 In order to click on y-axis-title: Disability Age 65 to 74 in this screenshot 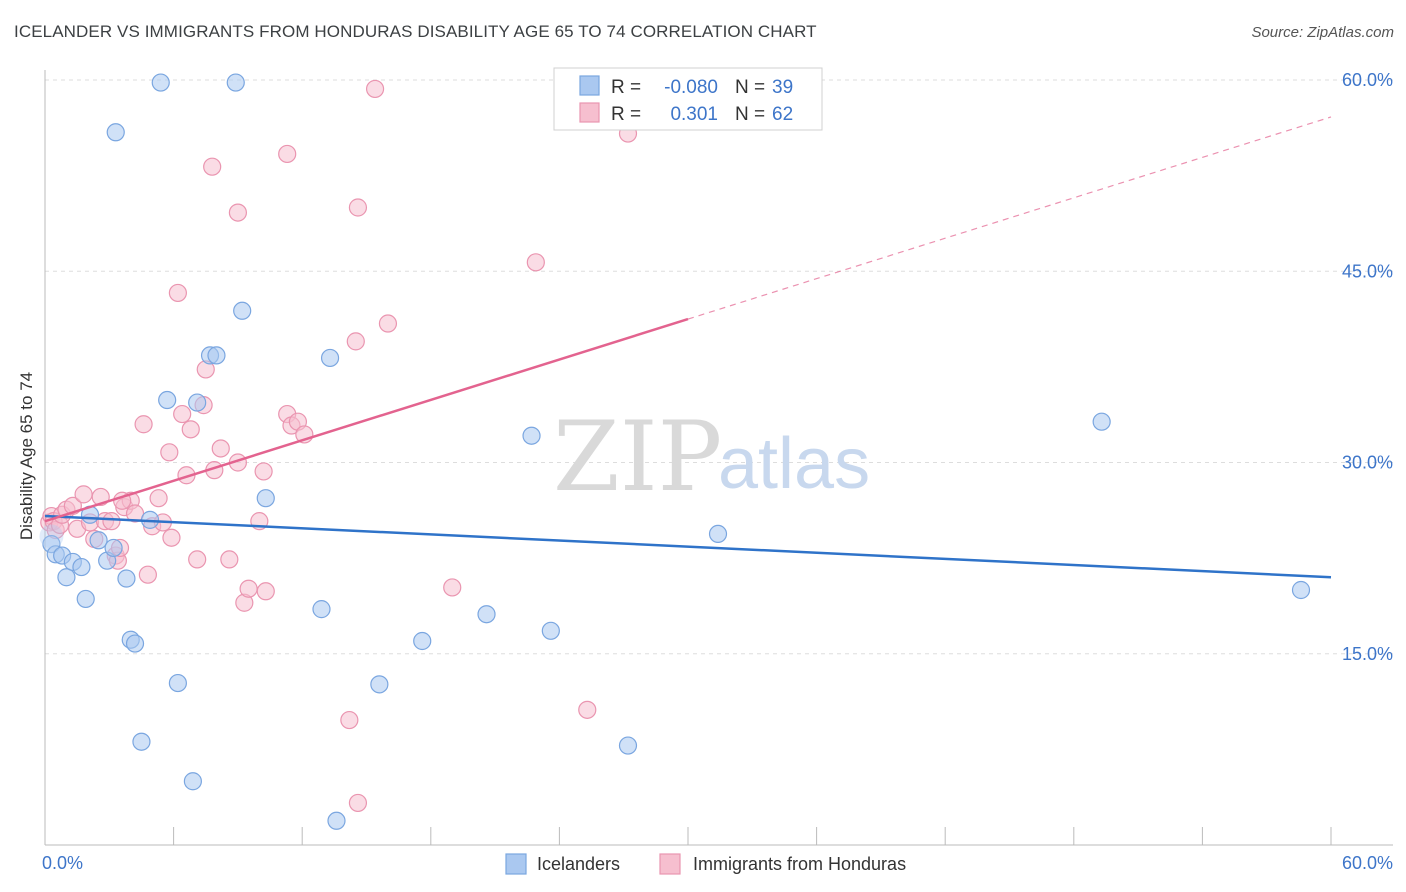, I will do `click(26, 456)`.